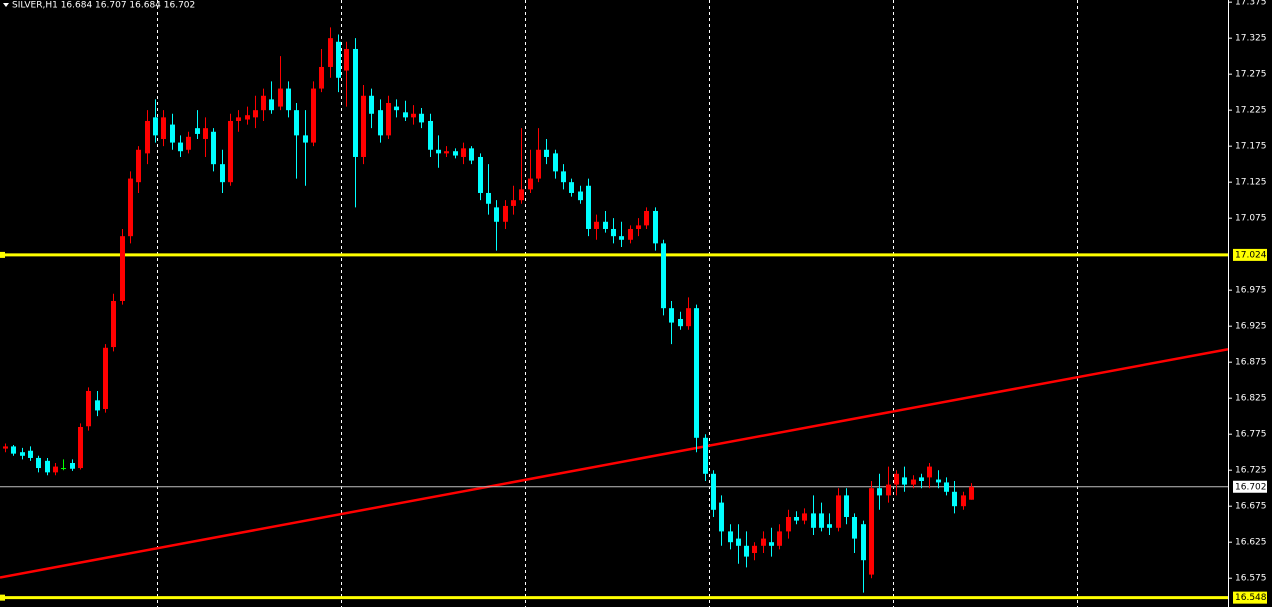 Image resolution: width=1272 pixels, height=607 pixels. I want to click on price-label: 16.548, so click(1251, 598).